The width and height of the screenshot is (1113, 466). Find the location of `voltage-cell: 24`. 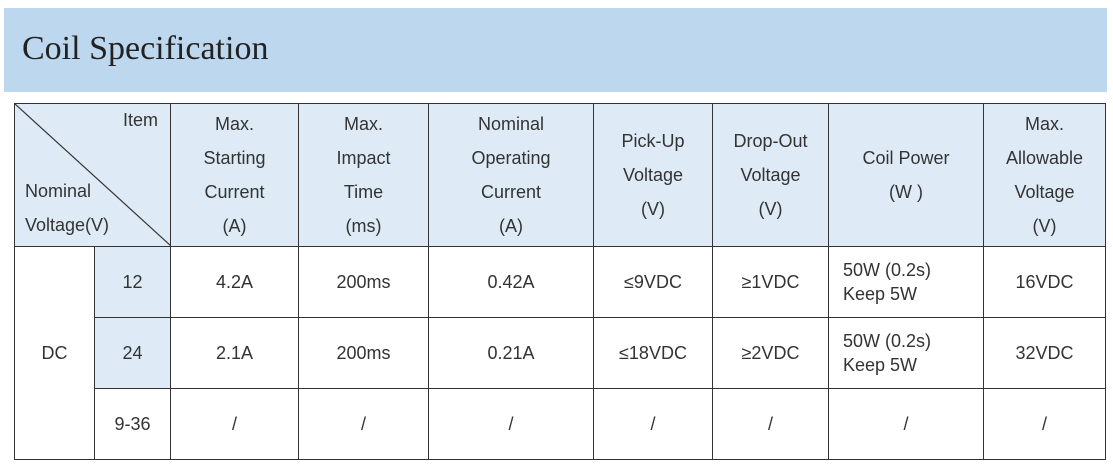

voltage-cell: 24 is located at coordinates (132, 353).